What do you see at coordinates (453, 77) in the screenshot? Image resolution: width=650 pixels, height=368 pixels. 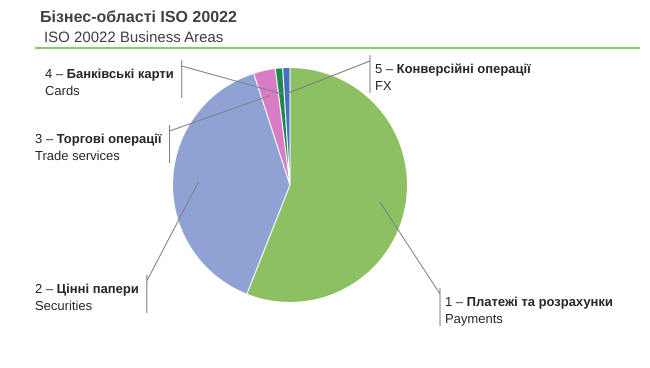 I see `slice-label: 5 – Конверсійні операції FX` at bounding box center [453, 77].